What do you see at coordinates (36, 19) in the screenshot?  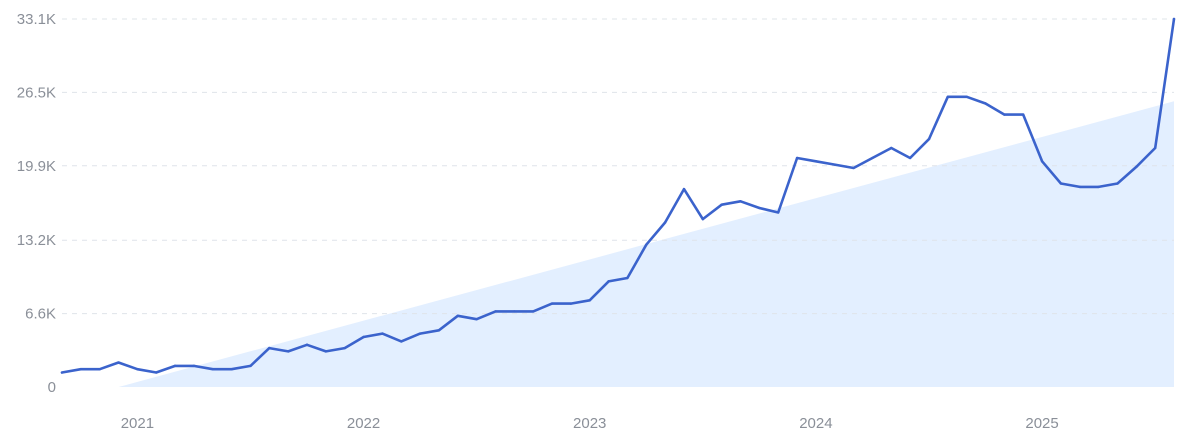 I see `y-tick-label: 33.1K` at bounding box center [36, 19].